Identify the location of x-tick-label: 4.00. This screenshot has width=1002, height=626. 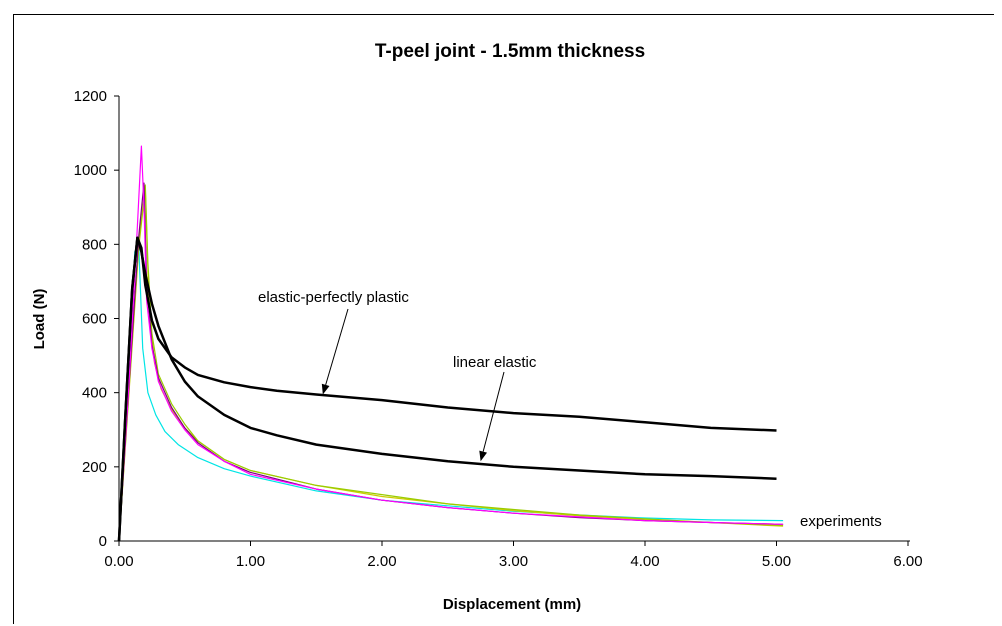
(644, 561).